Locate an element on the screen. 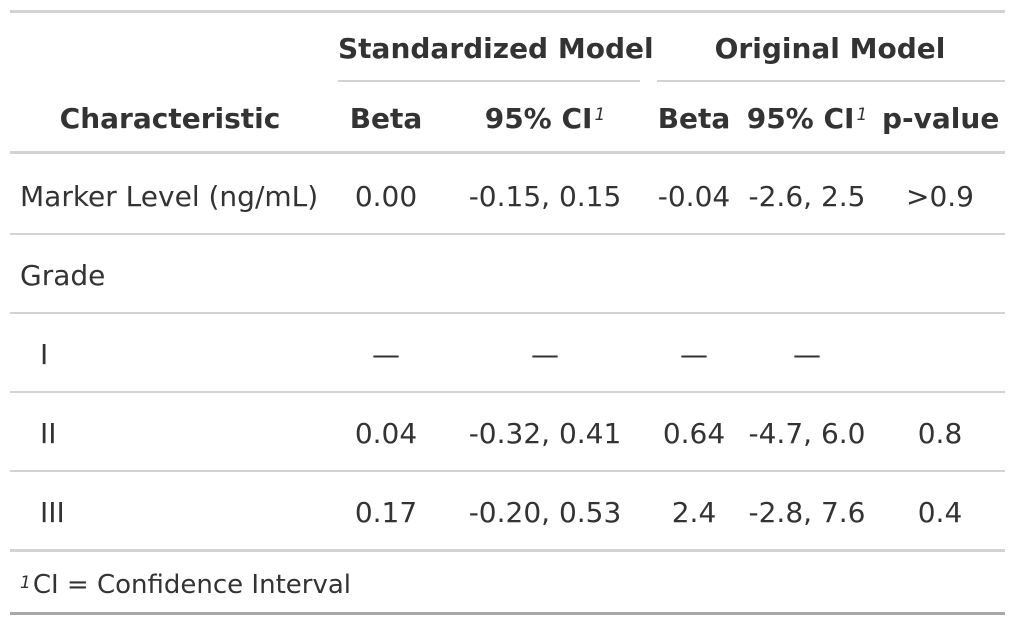 Image resolution: width=1015 pixels, height=627 pixels. row-label: I is located at coordinates (44, 354).